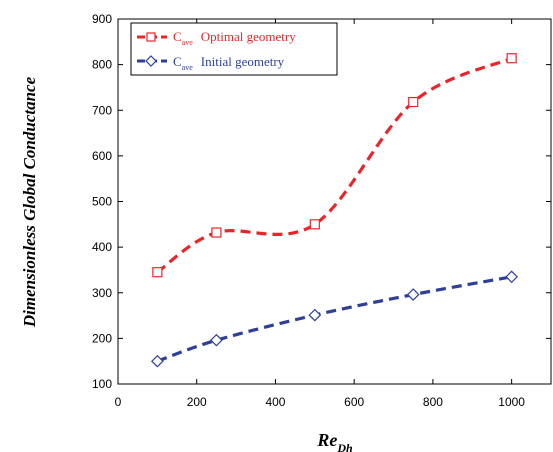 The image size is (553, 452). What do you see at coordinates (248, 36) in the screenshot?
I see `legend-label-optimal-rest: Optimal geometry` at bounding box center [248, 36].